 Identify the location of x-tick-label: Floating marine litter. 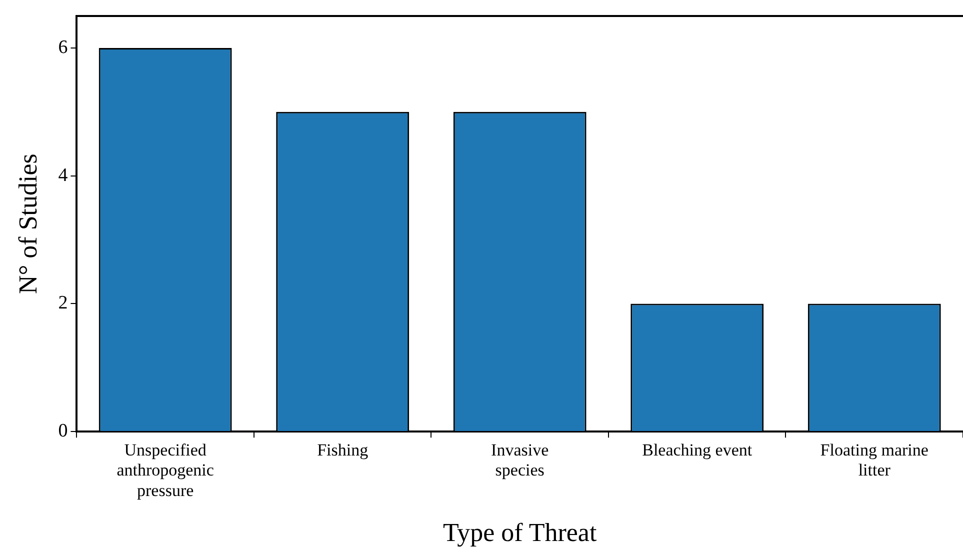
(874, 460).